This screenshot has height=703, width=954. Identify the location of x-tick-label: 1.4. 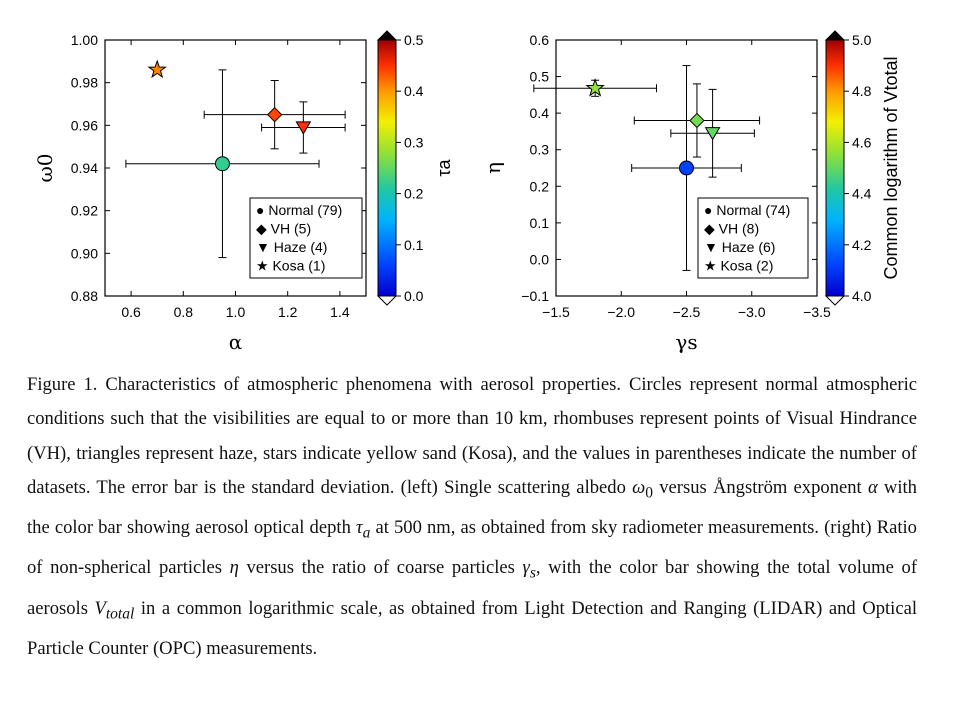
(340, 312).